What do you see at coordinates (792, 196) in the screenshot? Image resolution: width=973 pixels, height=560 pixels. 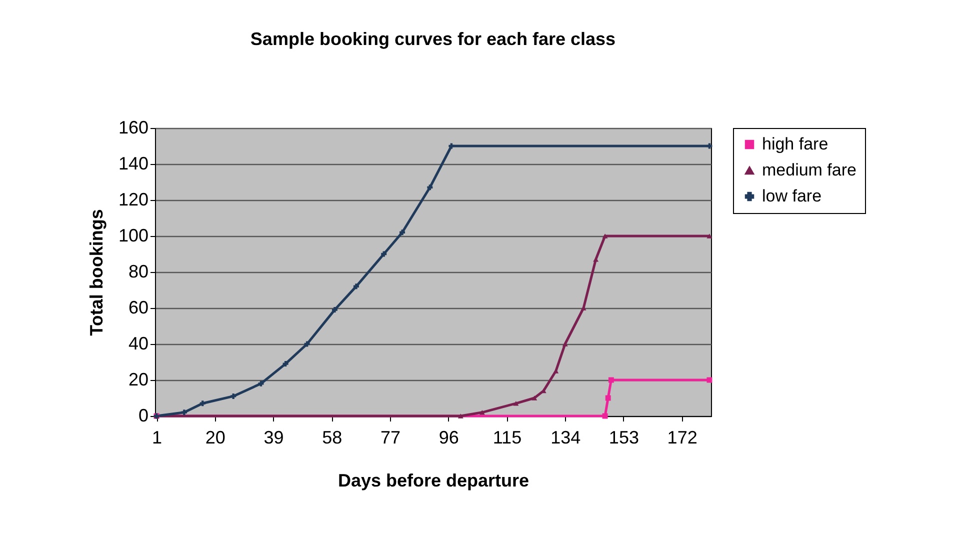 I see `legend-label: low fare` at bounding box center [792, 196].